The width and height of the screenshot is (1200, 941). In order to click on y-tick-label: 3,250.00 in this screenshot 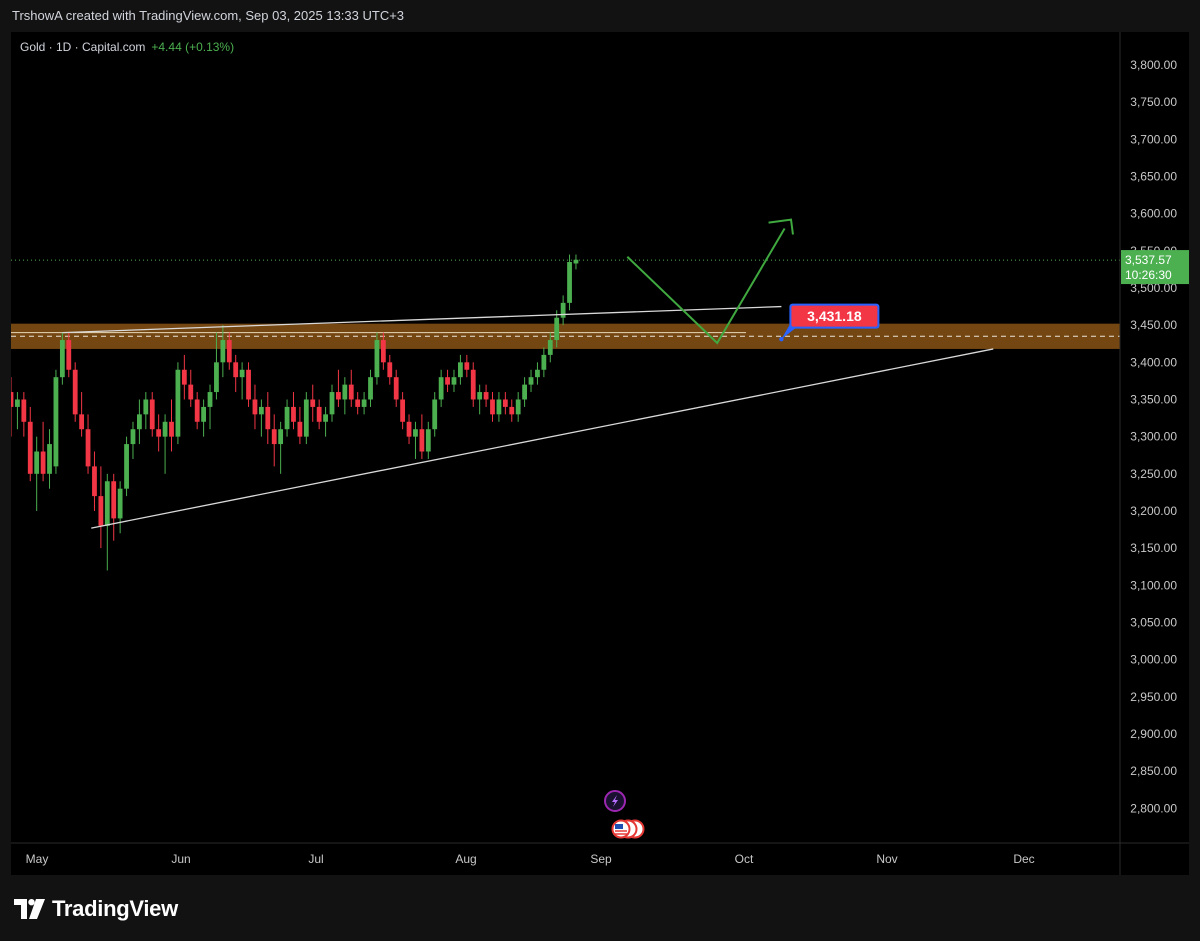, I will do `click(1153, 474)`.